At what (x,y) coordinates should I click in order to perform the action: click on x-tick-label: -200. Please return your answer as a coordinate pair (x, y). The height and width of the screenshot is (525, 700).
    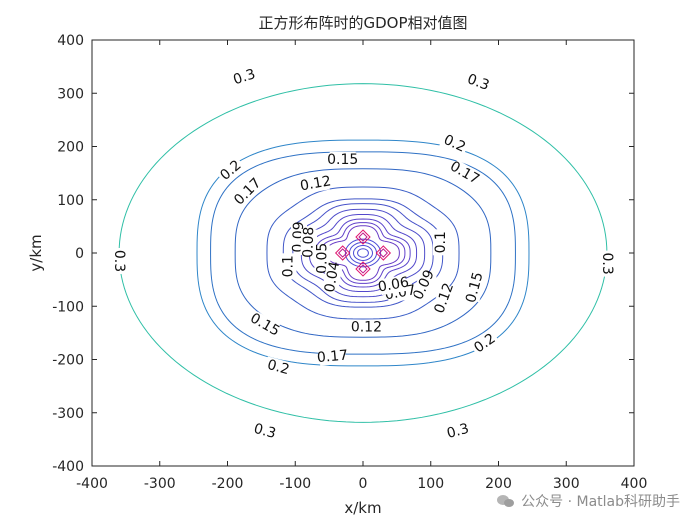
    Looking at the image, I should click on (228, 484).